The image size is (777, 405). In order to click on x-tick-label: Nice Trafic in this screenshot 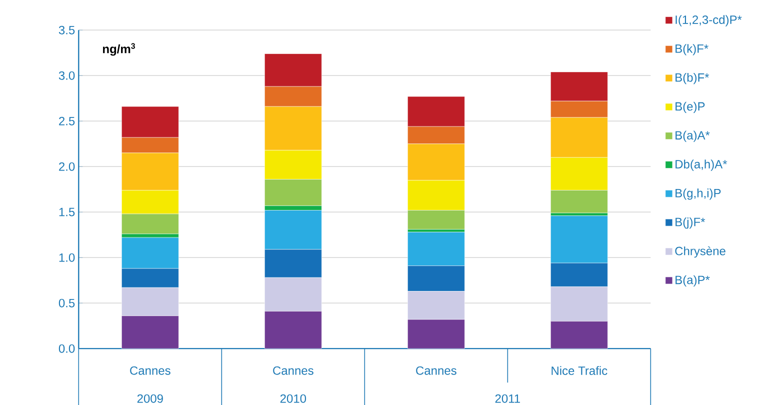, I will do `click(580, 370)`.